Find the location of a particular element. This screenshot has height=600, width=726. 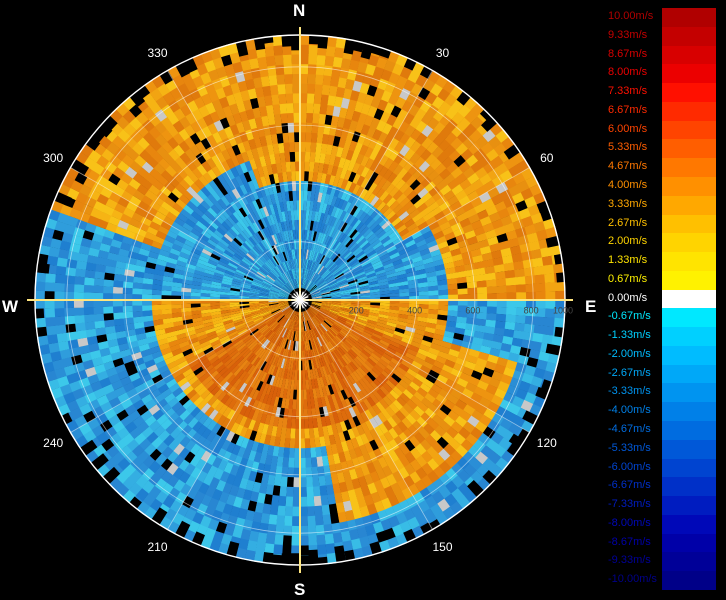

legend-row: 4.00m/s is located at coordinates (662, 186).